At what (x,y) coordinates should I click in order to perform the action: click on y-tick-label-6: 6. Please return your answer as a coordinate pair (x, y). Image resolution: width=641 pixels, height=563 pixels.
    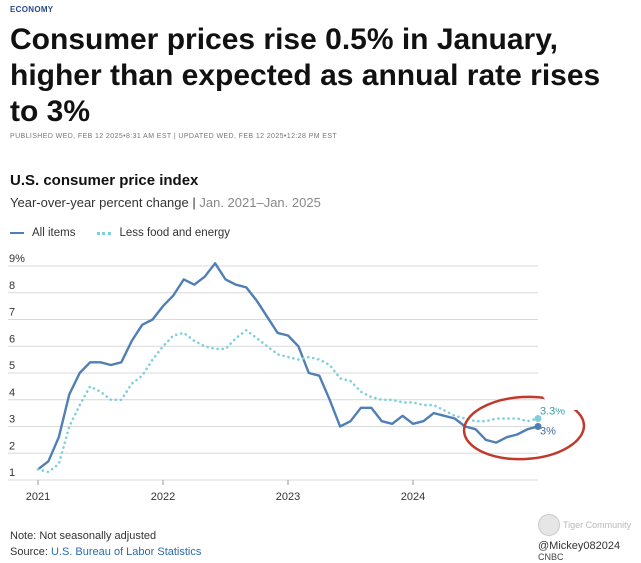
    Looking at the image, I should click on (12, 339).